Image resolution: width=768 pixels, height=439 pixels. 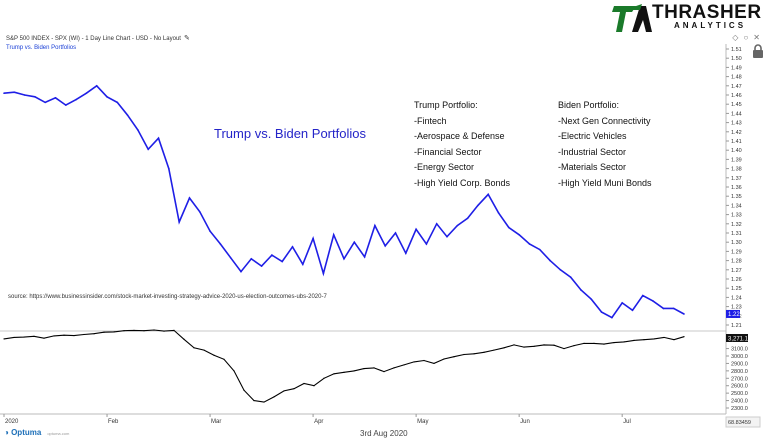 What do you see at coordinates (736, 96) in the screenshot?
I see `ratio-tick-label: 1.46` at bounding box center [736, 96].